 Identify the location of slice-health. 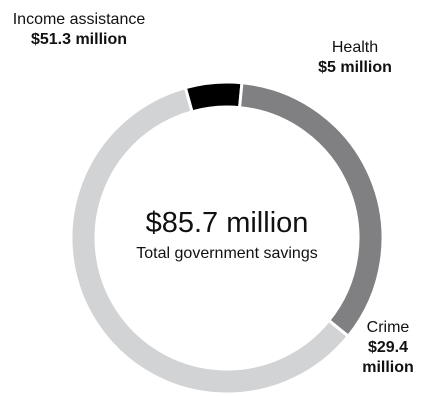
(213, 97).